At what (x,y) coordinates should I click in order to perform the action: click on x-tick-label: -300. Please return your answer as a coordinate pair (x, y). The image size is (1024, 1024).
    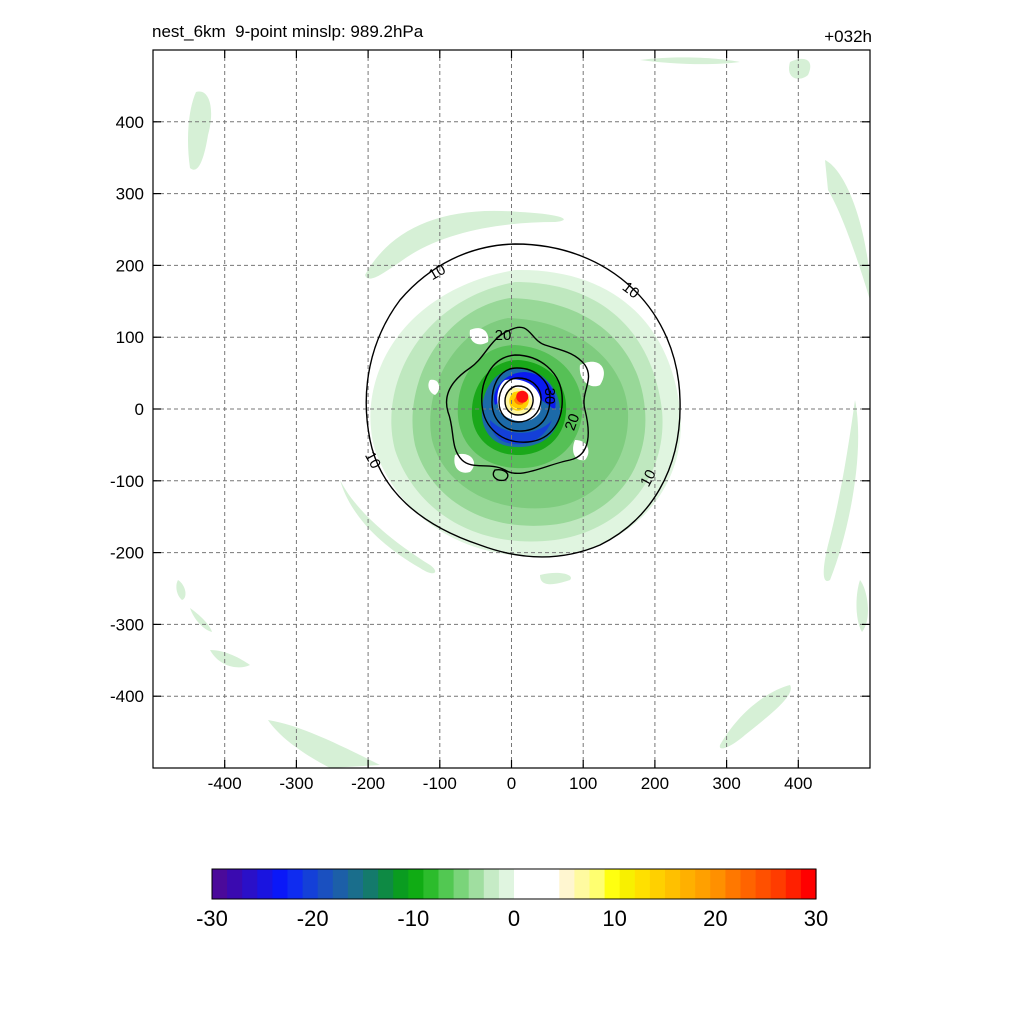
    Looking at the image, I should click on (296, 783).